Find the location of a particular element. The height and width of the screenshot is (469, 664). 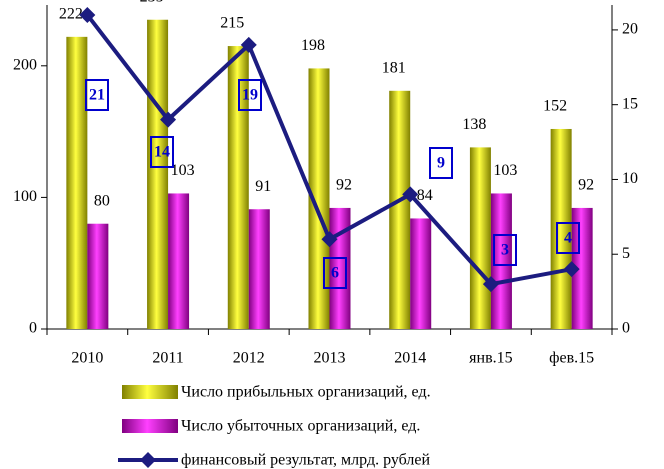

y-tick-label: 0 is located at coordinates (33, 328).